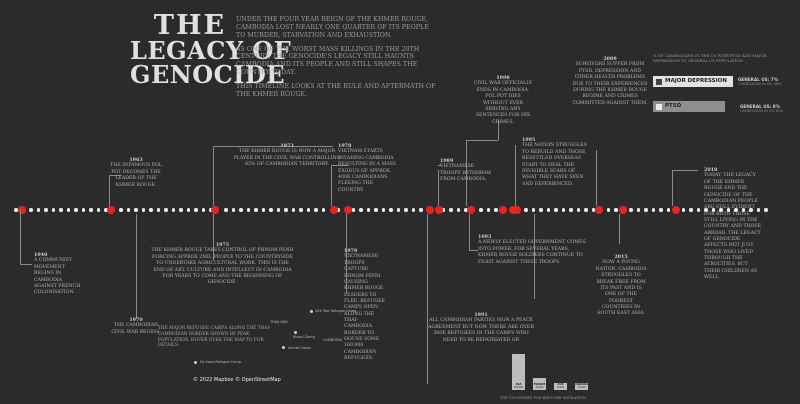 The image size is (800, 404). Describe the element at coordinates (136, 329) in the screenshot. I see `event-text: THE CAMBODIAN CIVIL WAR BEGINS.` at that location.